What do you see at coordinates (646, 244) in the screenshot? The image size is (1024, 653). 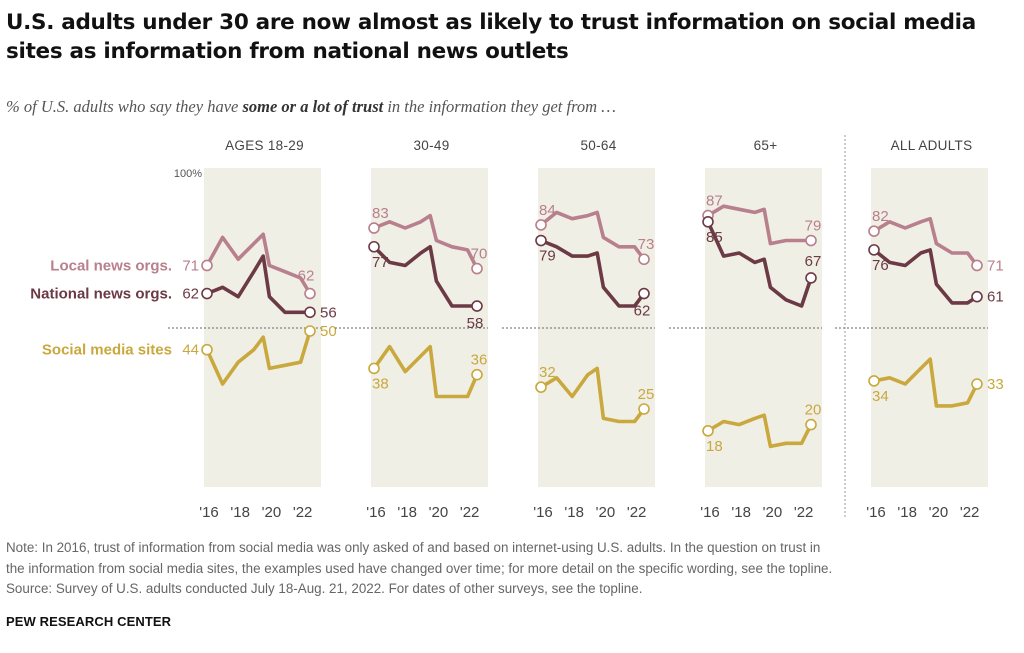 I see `data-label-end: 73` at bounding box center [646, 244].